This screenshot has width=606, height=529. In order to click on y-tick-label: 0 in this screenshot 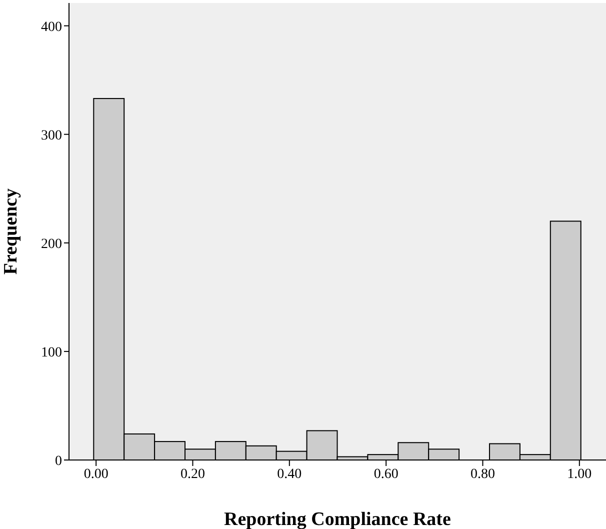, I will do `click(58, 461)`.